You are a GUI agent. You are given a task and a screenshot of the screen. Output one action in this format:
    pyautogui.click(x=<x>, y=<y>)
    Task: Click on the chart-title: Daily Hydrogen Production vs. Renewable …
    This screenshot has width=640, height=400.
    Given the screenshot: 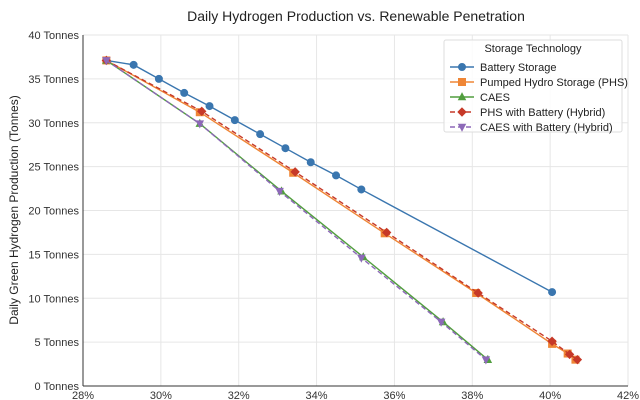 What is the action you would take?
    pyautogui.click(x=356, y=16)
    